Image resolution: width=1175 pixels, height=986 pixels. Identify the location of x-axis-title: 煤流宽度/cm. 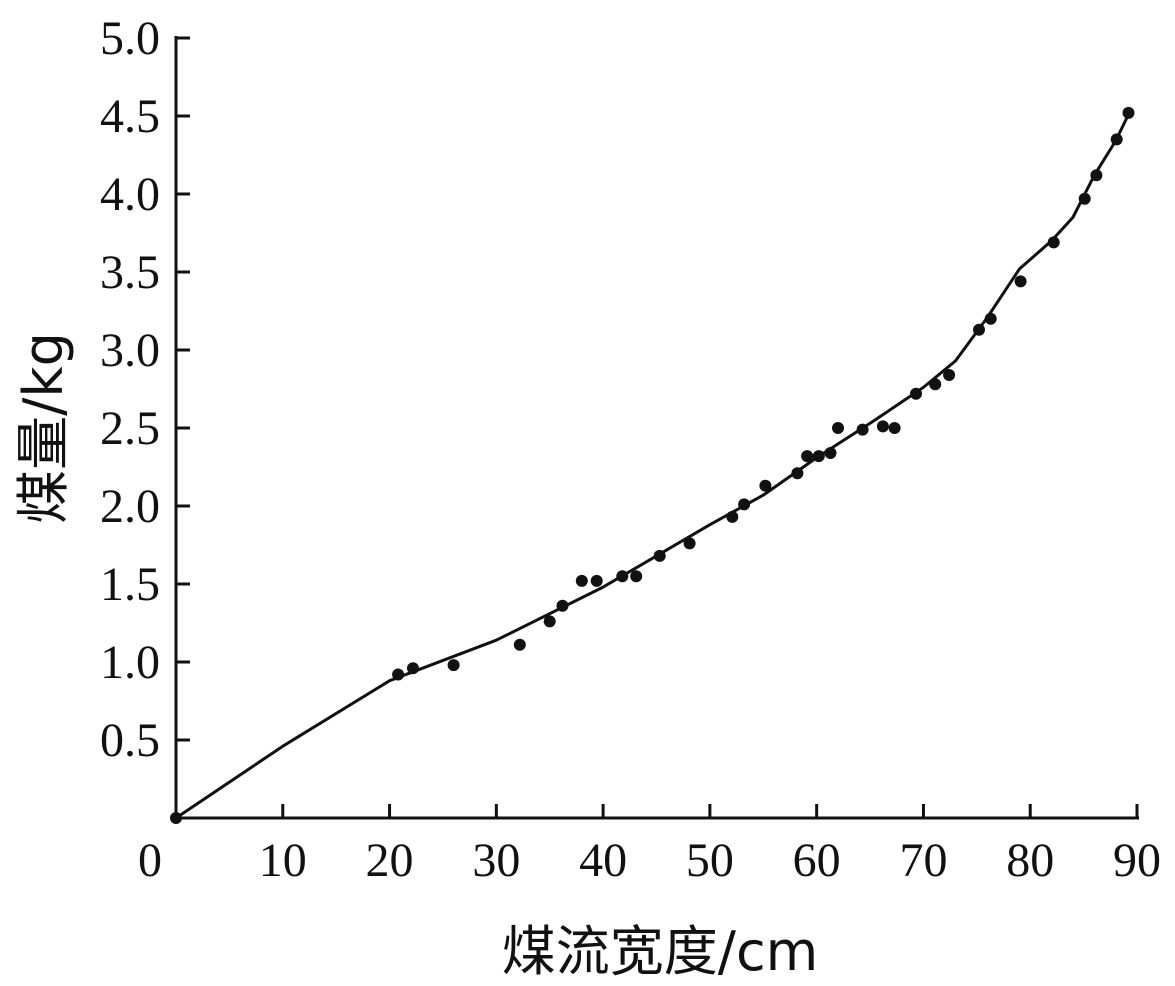
(660, 951).